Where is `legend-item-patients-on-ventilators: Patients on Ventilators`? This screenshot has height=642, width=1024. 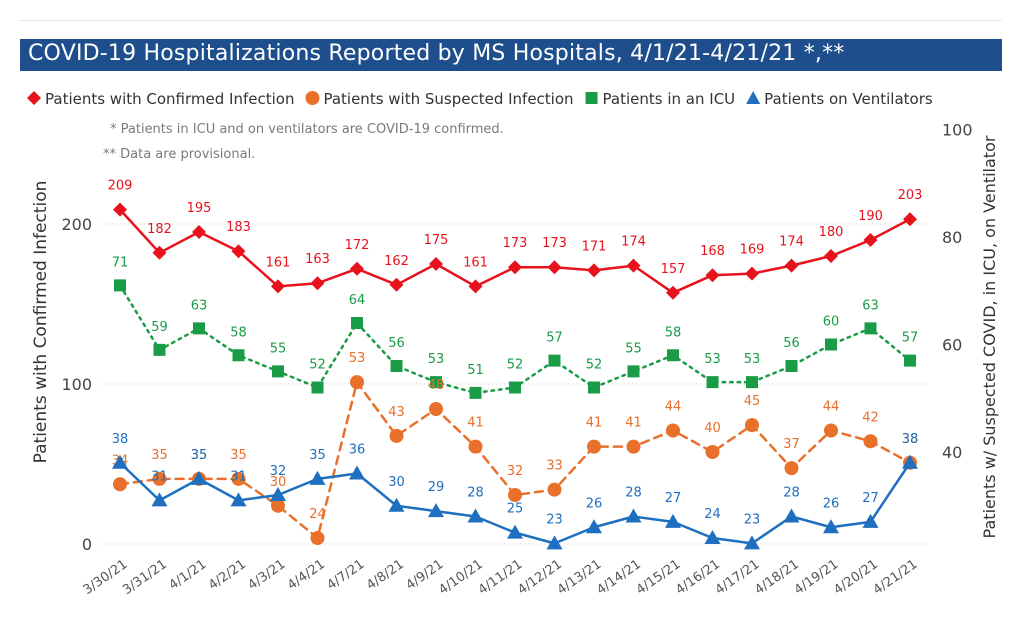
legend-item-patients-on-ventilators: Patients on Ventilators is located at coordinates (839, 99).